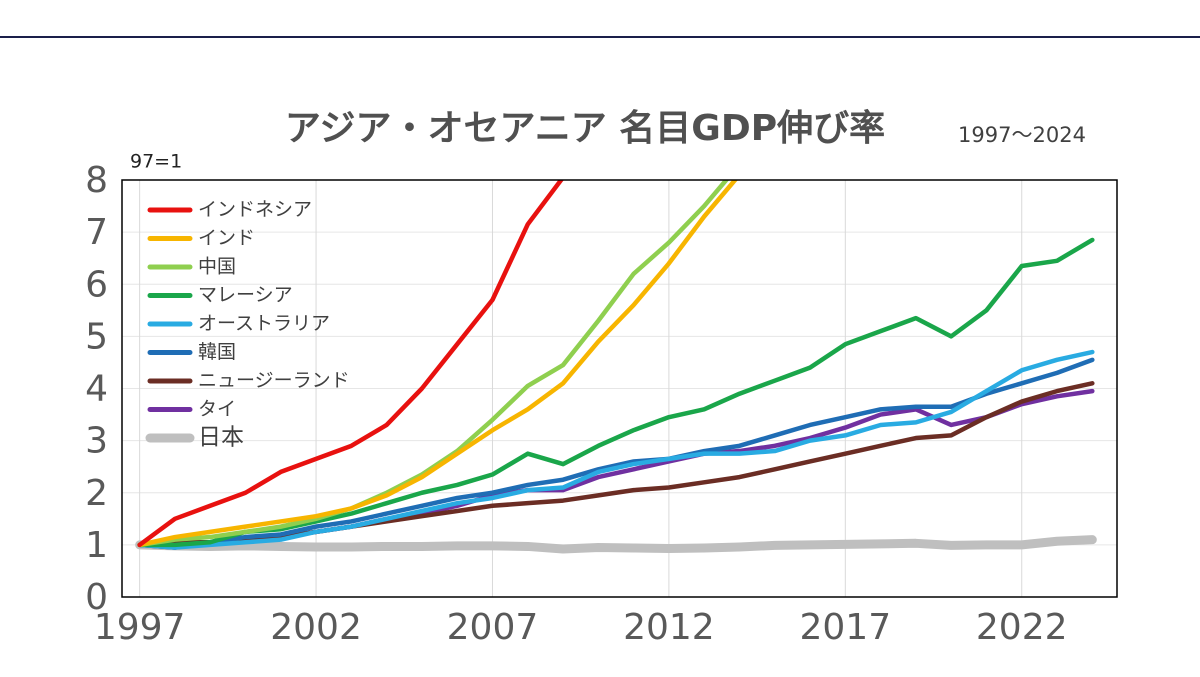 The height and width of the screenshot is (677, 1200). What do you see at coordinates (1022, 135) in the screenshot?
I see `chart-subtitle: 1997～2024` at bounding box center [1022, 135].